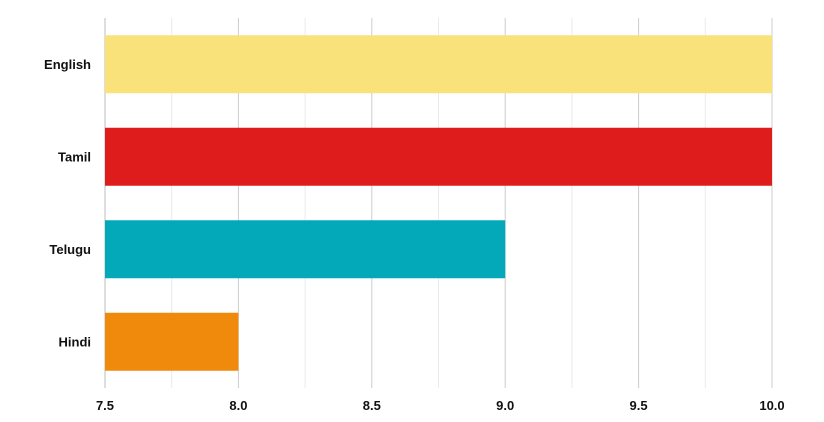  Describe the element at coordinates (505, 405) in the screenshot. I see `x-tick-label: 9.0` at that location.